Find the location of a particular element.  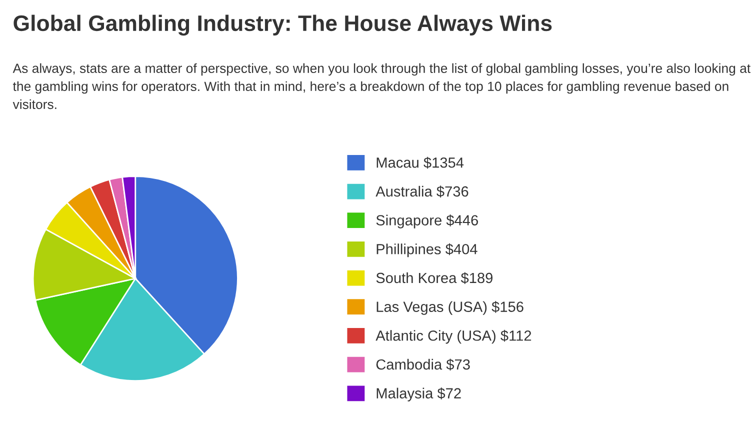

chart-subtitle: As always, stats are a matter of perspective, so when you look through the list of global gambling losses, you’re also looking at the gambling wins for operators. With that in mind, here’s a breakdown of the top 10 places for gambling revenue based on visitors. is located at coordinates (381, 86).